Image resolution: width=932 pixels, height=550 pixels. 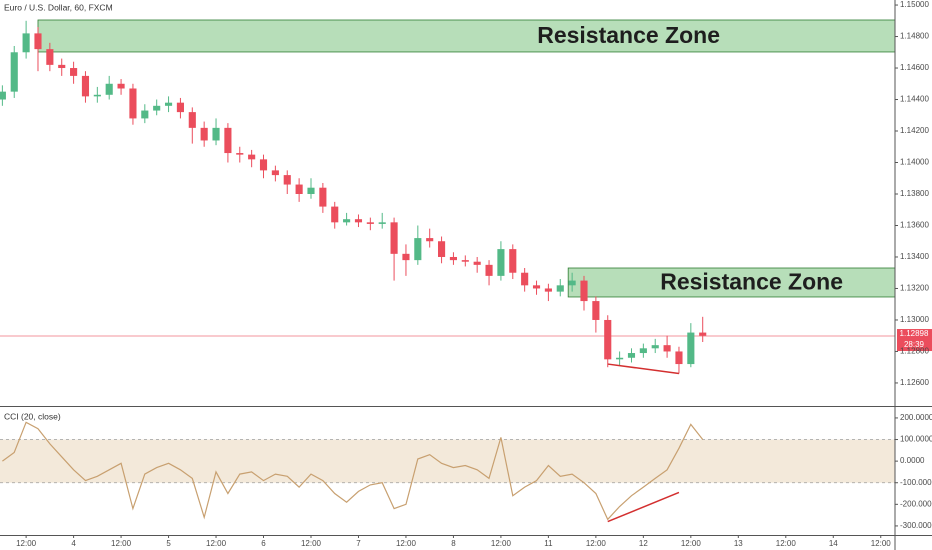 I want to click on cci-band, so click(x=447, y=461).